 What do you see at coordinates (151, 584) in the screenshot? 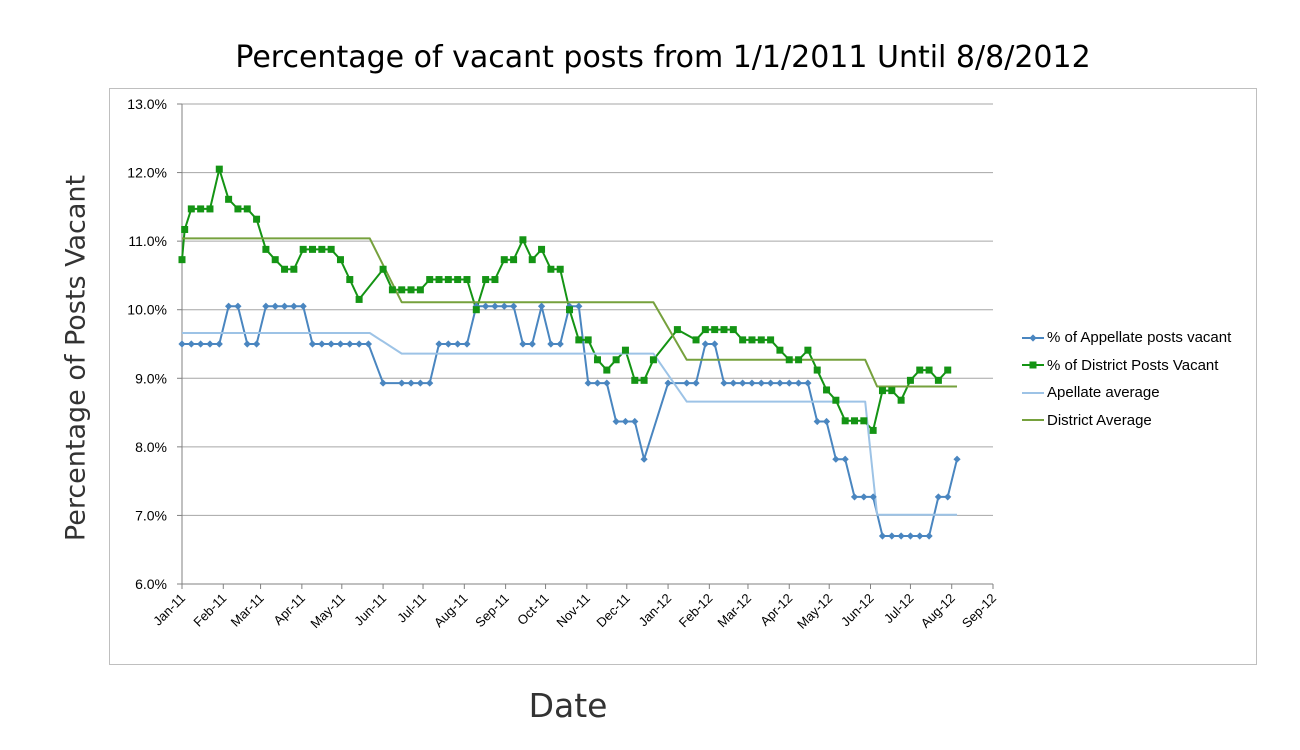
I see `y-tick-label: 6.0%` at bounding box center [151, 584].